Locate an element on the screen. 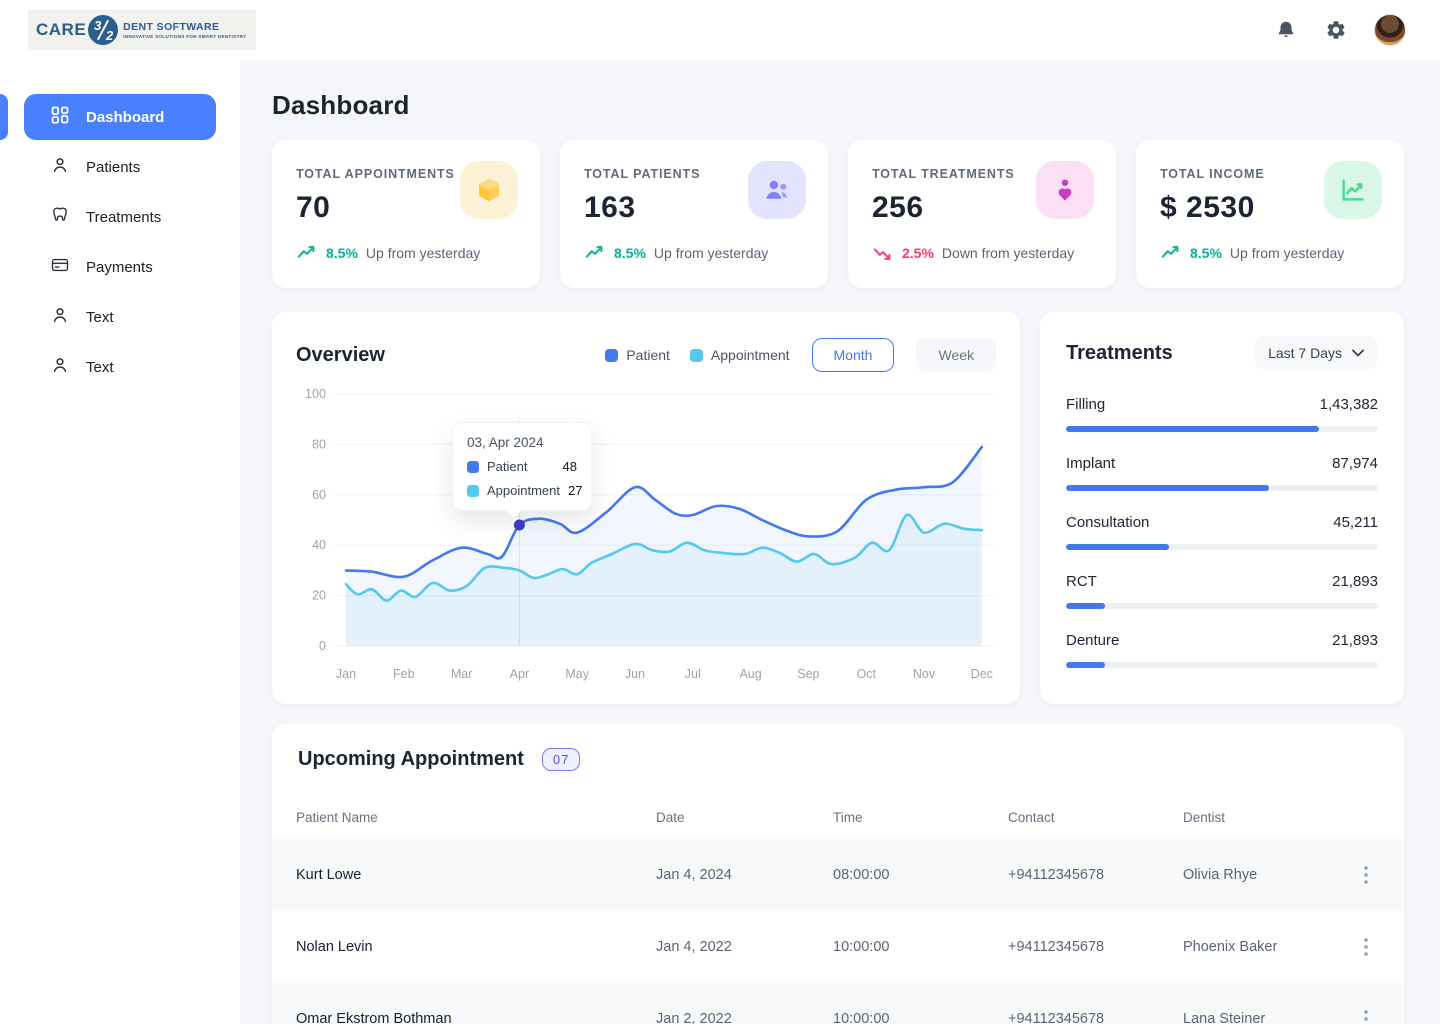 This screenshot has height=1024, width=1440. month-toggle-button: Month is located at coordinates (853, 355).